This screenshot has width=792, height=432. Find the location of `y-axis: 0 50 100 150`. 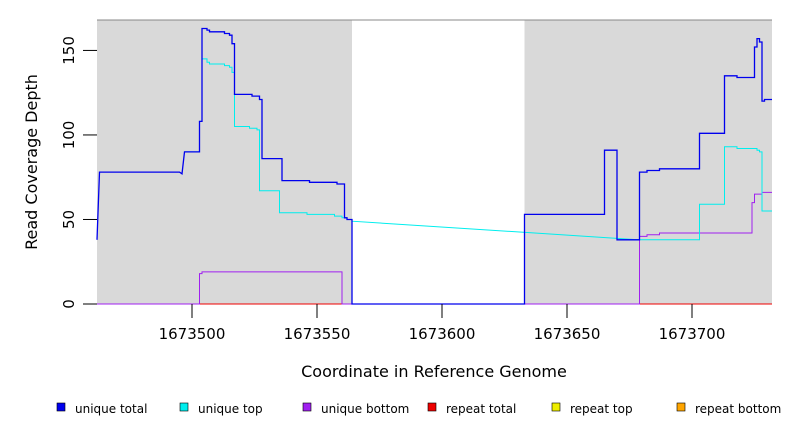

y-axis: 0 50 100 150 is located at coordinates (78, 172).